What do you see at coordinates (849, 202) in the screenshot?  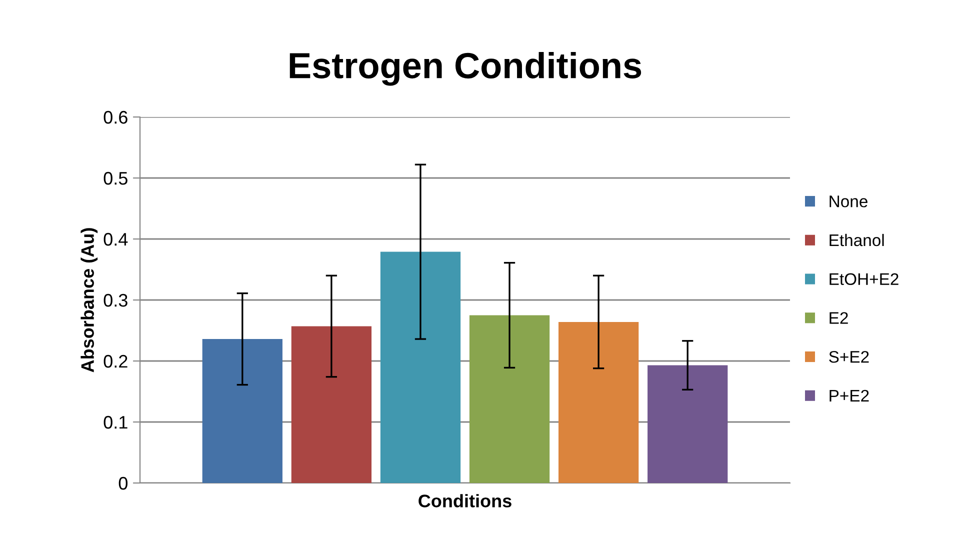 I see `legend-label: None` at bounding box center [849, 202].